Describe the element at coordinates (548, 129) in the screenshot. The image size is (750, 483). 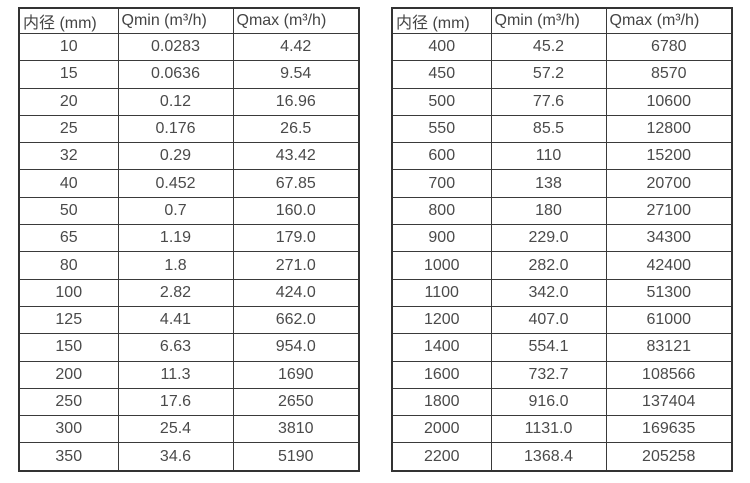
I see `table-cell: 85.5` at that location.